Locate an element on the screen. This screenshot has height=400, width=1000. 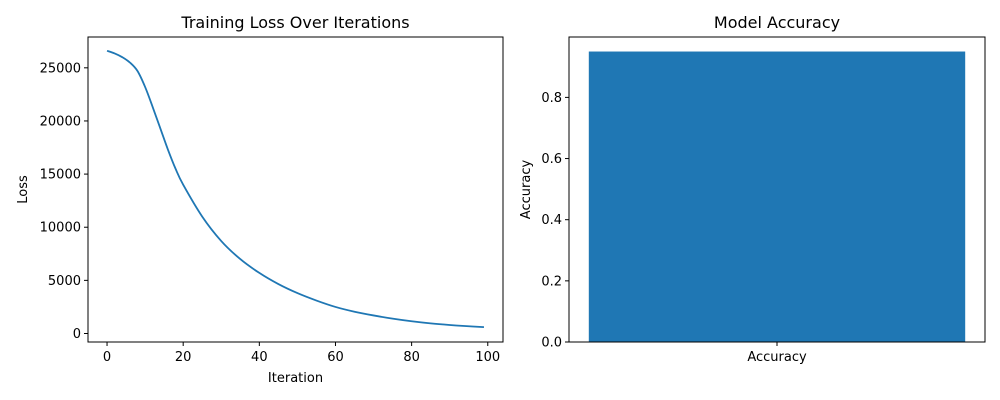
accuracy-y-tick-label: 0.0 is located at coordinates (551, 343).